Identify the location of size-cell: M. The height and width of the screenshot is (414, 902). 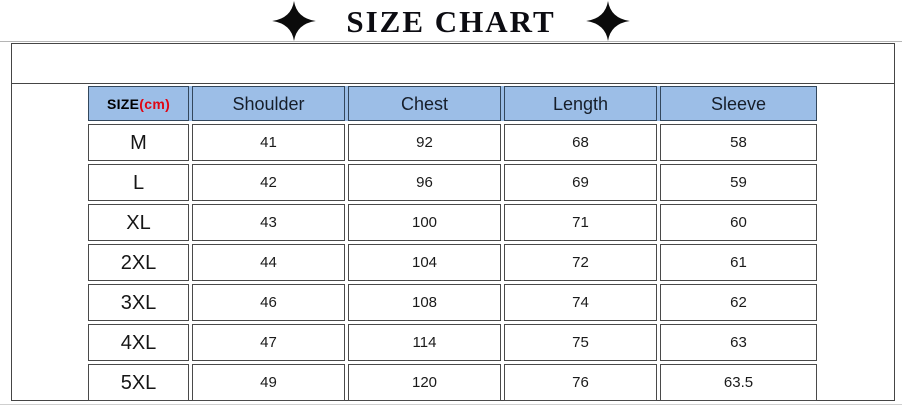
(138, 142).